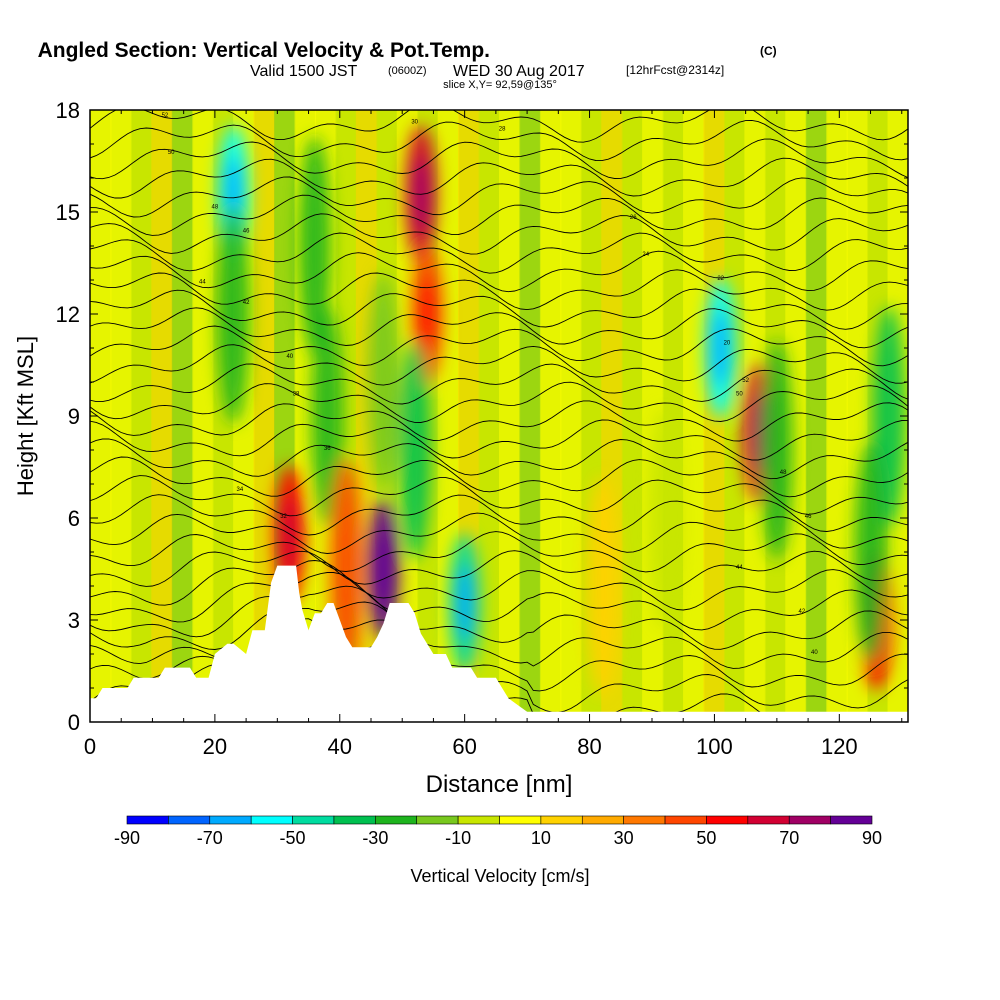  Describe the element at coordinates (739, 395) in the screenshot. I see `isentrope-label: 50` at that location.